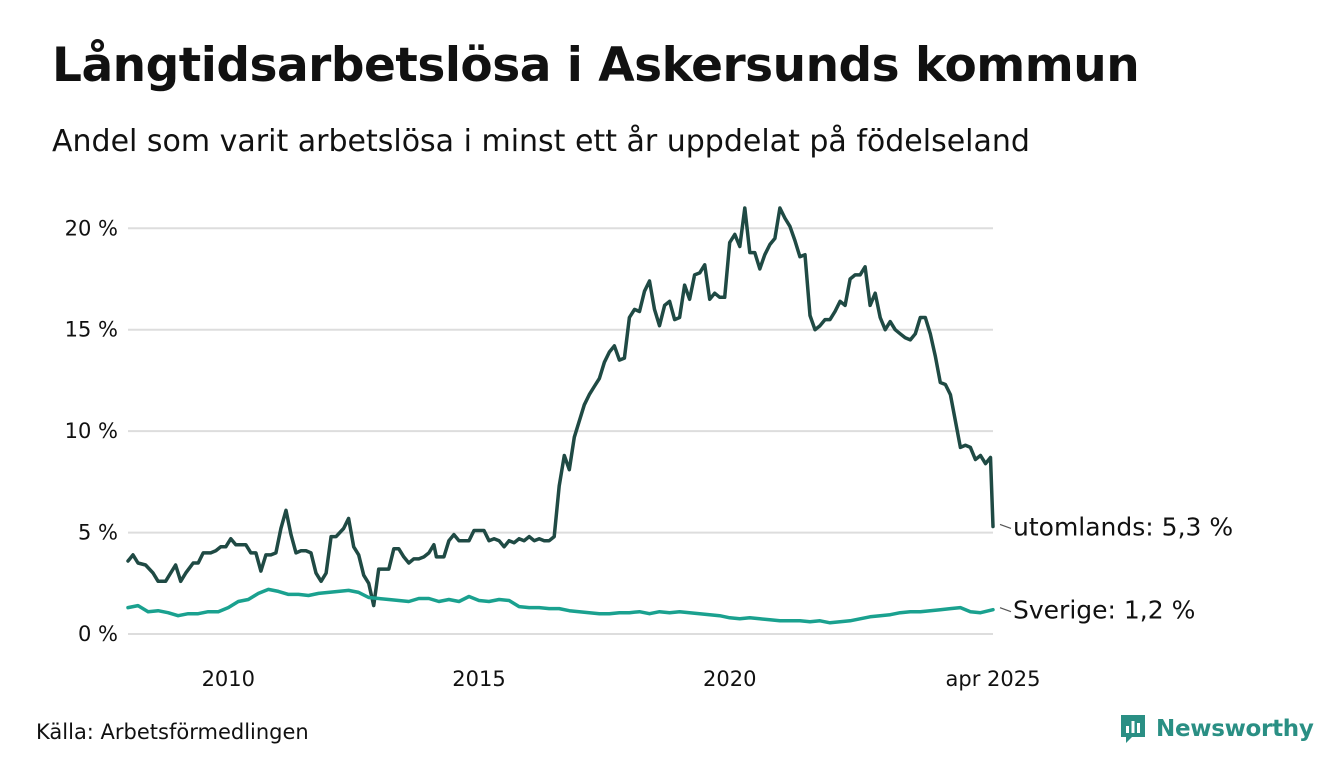 This screenshot has height=780, width=1340. What do you see at coordinates (1123, 526) in the screenshot?
I see `end-label-0: utomlands: 5,3 %` at bounding box center [1123, 526].